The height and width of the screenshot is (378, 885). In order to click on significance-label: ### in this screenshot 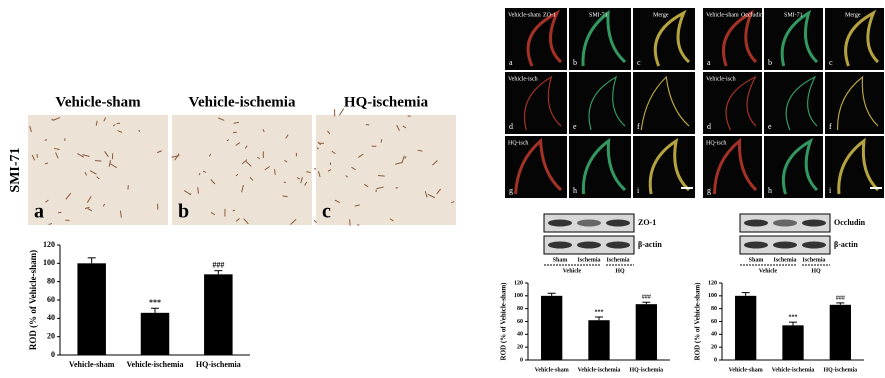, I will do `click(840, 298)`.